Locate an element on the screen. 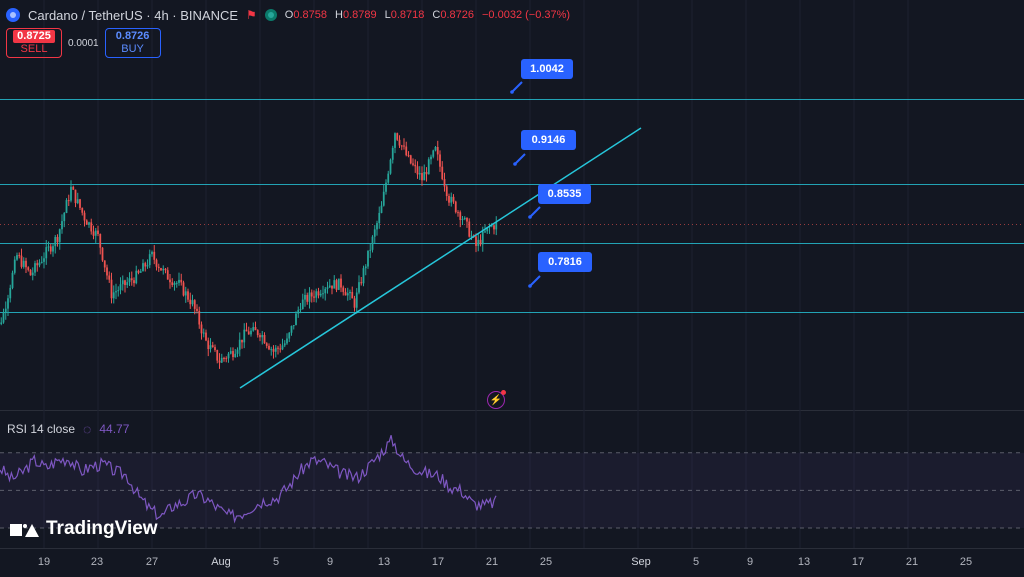 Image resolution: width=1024 pixels, height=577 pixels. flag-icon: ⚑ is located at coordinates (251, 15).